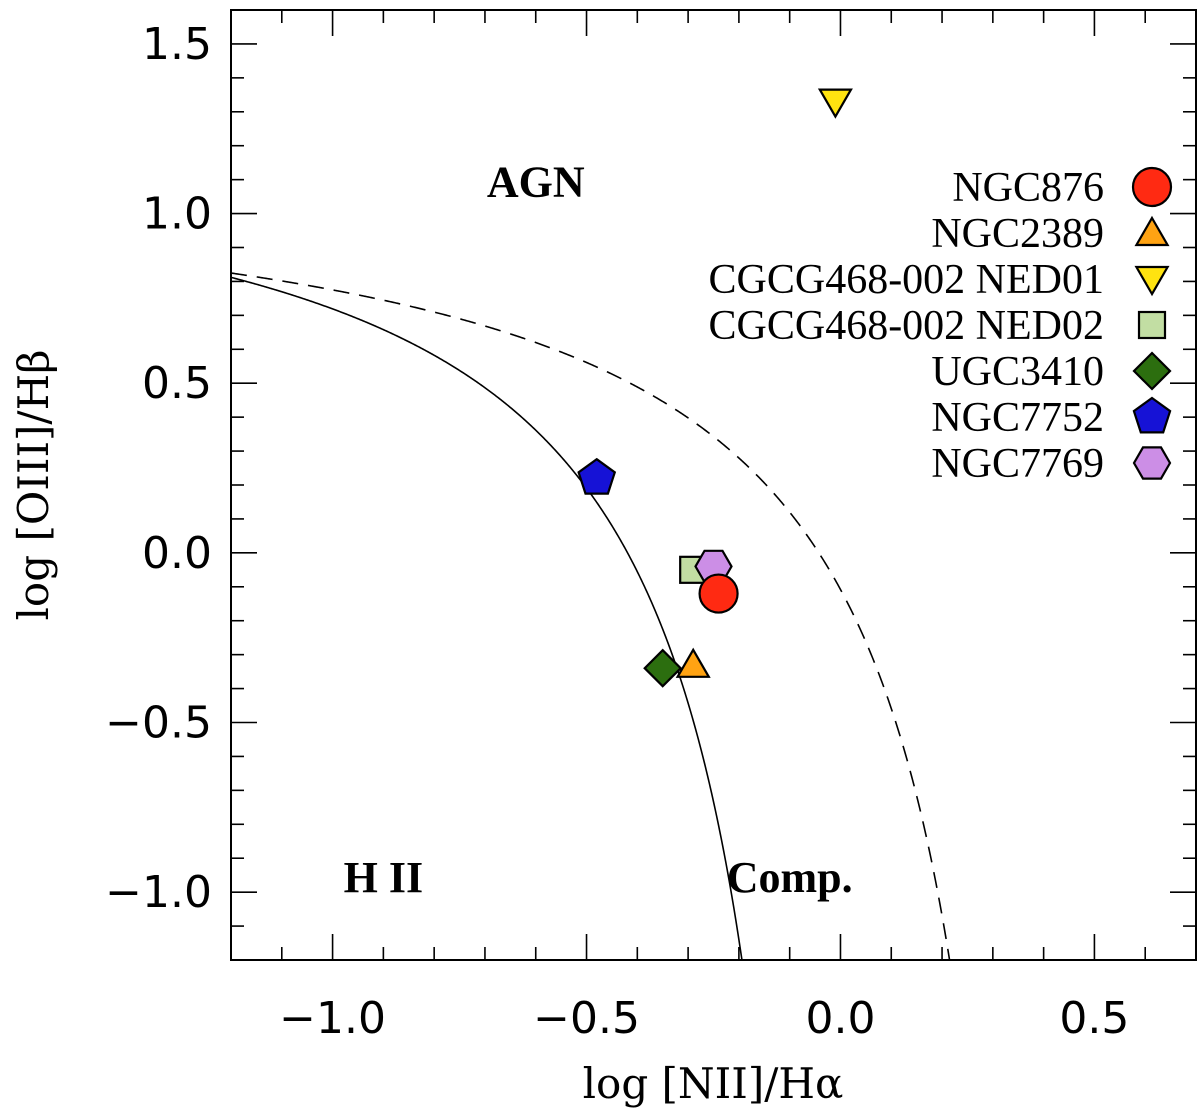 The width and height of the screenshot is (1200, 1115). Describe the element at coordinates (1152, 371) in the screenshot. I see `legend-marker-diamond` at that location.